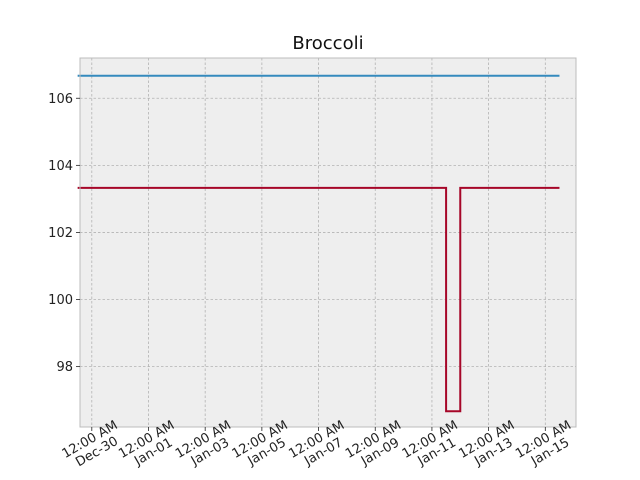  I want to click on y-tick-label: 98, so click(64, 367).